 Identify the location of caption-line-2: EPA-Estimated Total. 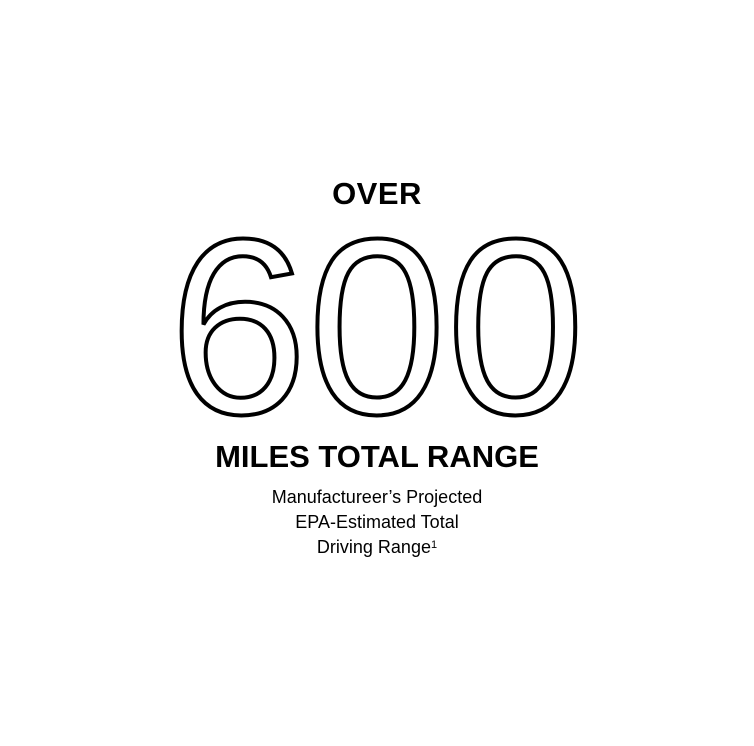
(377, 522).